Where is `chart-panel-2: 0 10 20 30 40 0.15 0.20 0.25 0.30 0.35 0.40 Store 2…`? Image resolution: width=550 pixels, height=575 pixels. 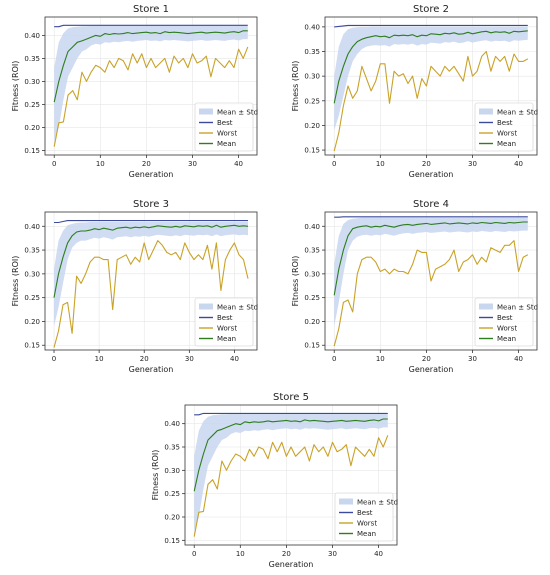
chart-panel-2: 0 10 20 30 40 0.15 0.20 0.25 0.30 0.35 0.40 Store 2… is located at coordinates (414, 91).